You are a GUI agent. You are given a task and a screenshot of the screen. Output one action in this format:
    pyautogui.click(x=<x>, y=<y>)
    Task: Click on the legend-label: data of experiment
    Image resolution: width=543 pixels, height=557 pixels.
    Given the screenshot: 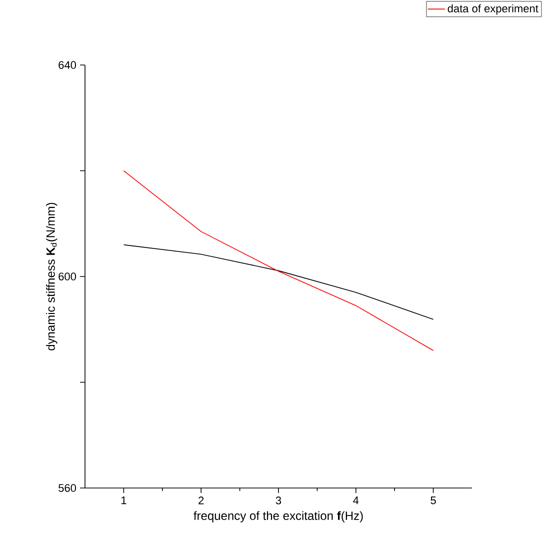 What is the action you would take?
    pyautogui.click(x=493, y=9)
    